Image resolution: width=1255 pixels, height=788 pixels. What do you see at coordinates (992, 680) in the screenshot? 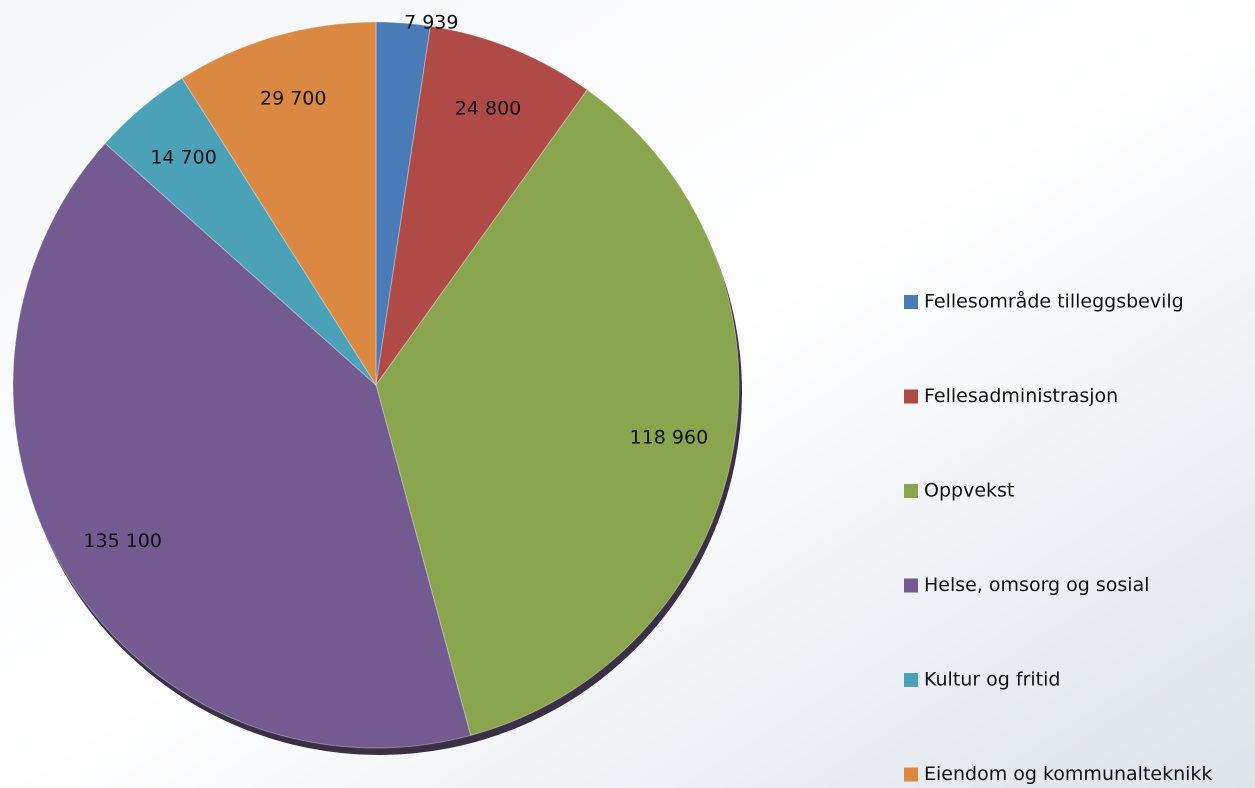
I see `legend-label: Kultur og fritid` at bounding box center [992, 680].